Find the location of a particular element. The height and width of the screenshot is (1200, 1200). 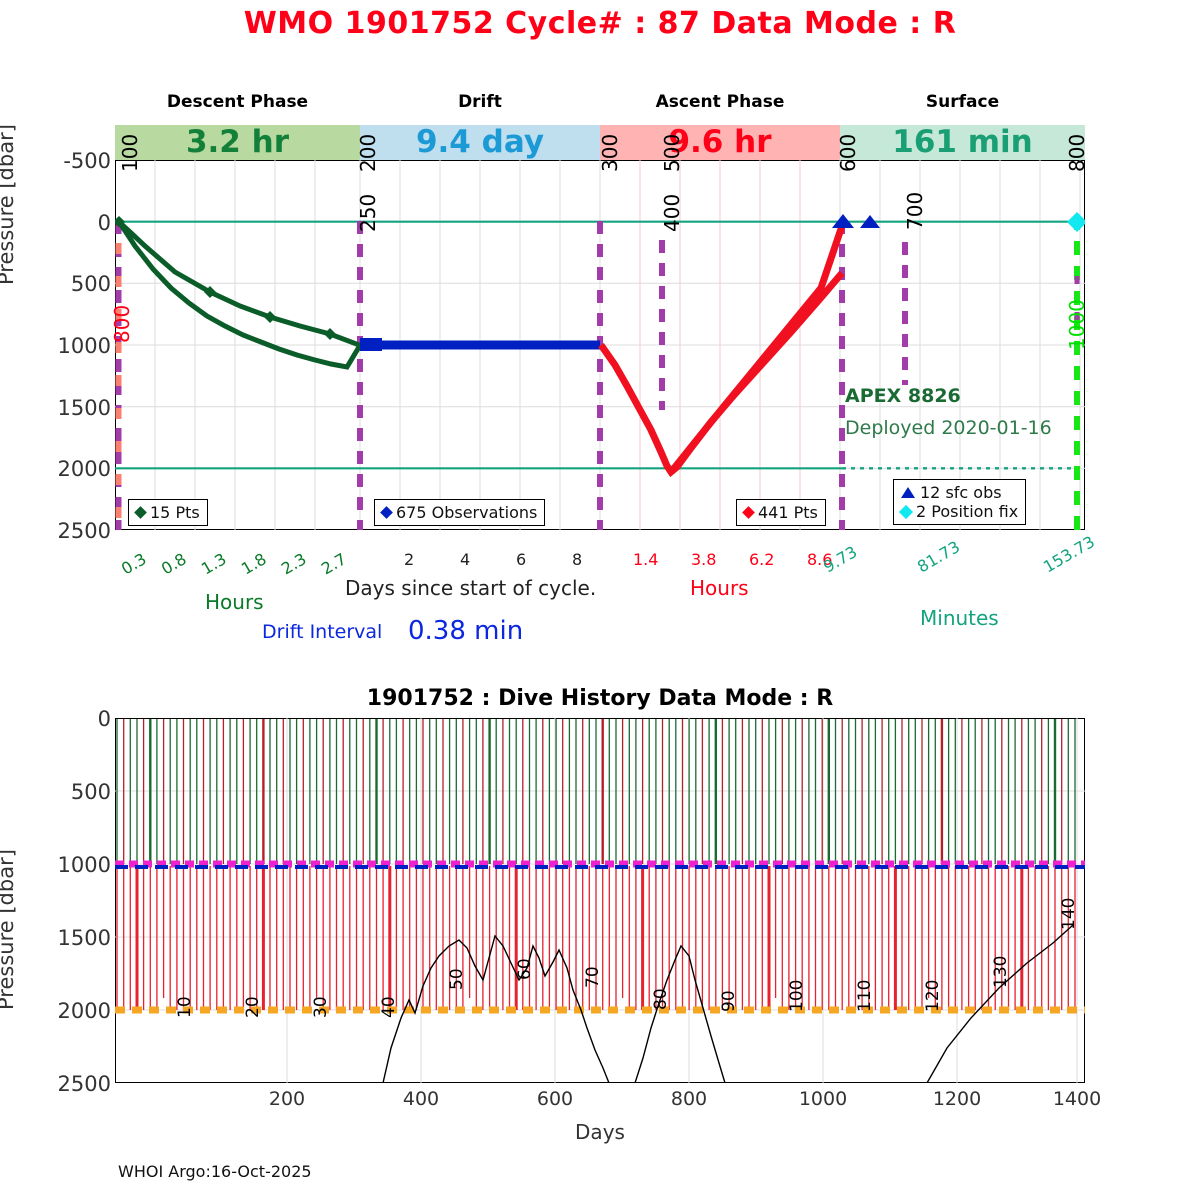

x-tick: 1.3 is located at coordinates (214, 564).